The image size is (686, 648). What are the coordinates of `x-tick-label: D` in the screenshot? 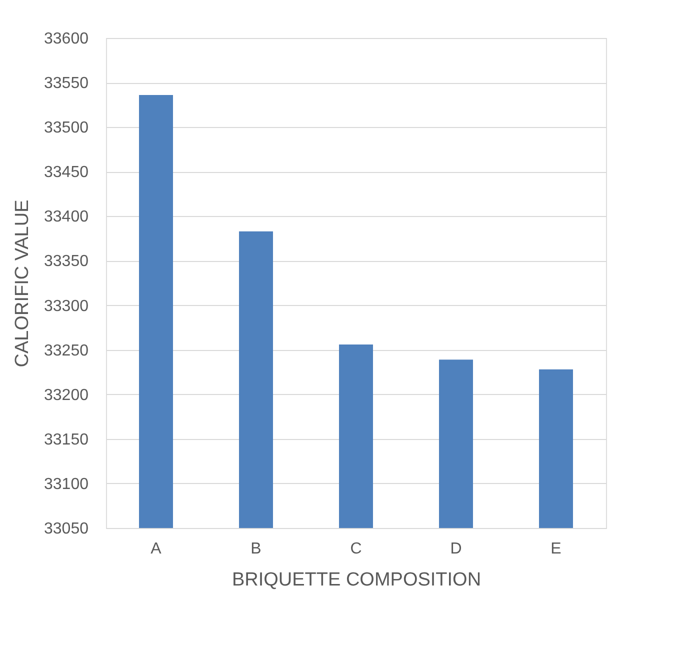 It's located at (456, 549).